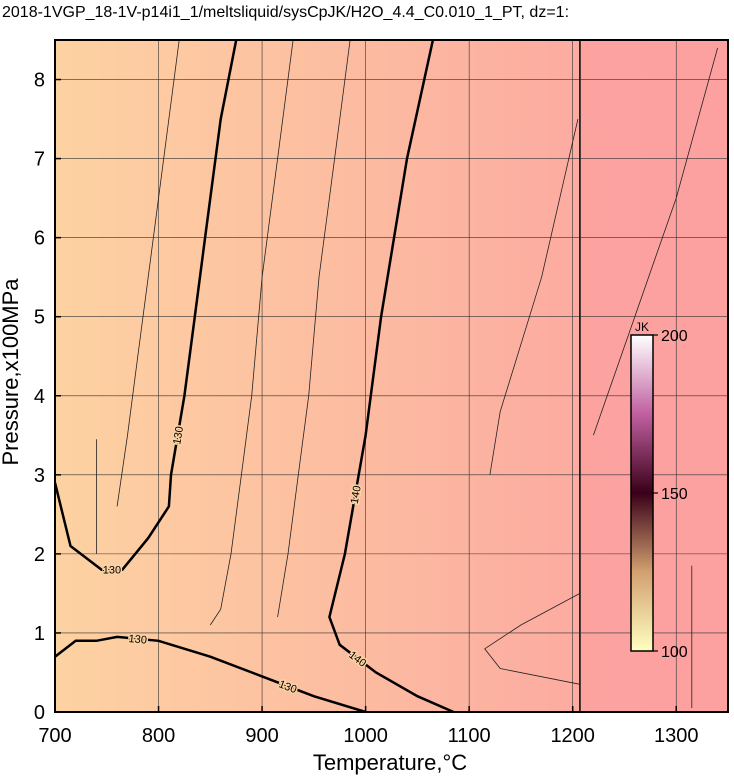  Describe the element at coordinates (469, 736) in the screenshot. I see `x-tick-label: 1100` at that location.